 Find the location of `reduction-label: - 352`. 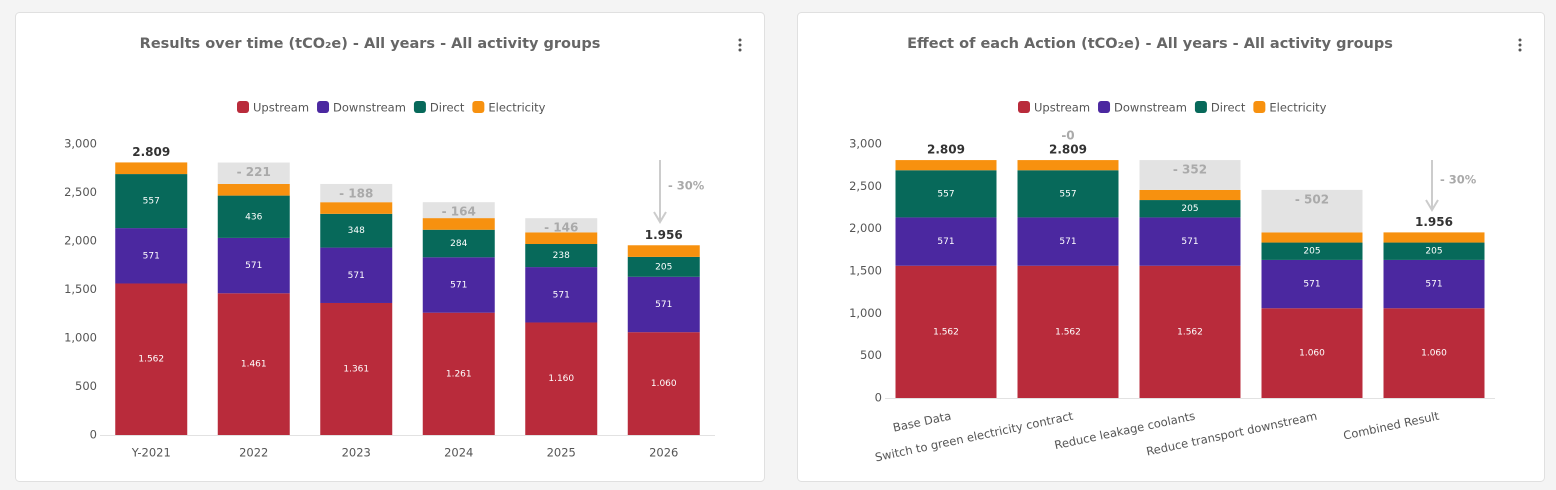

reduction-label: - 352 is located at coordinates (1190, 170).